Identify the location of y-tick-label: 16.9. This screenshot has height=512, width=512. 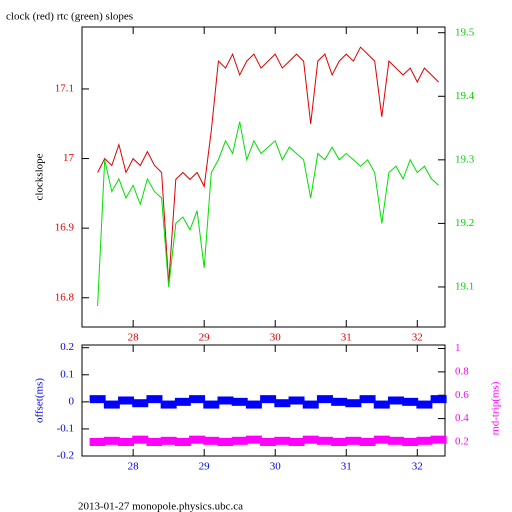
(65, 228).